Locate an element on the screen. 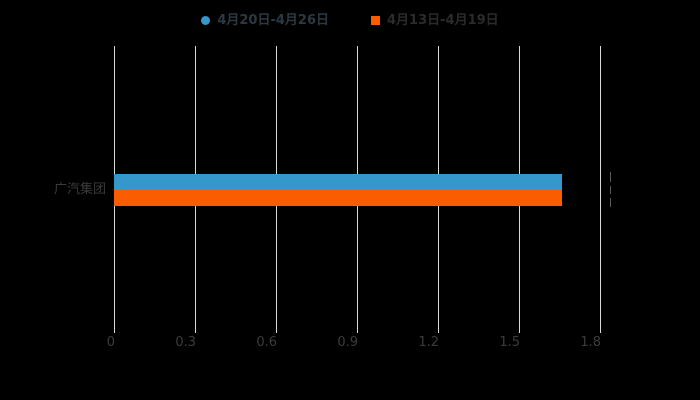  legend-label-current-week: 4月20日-4月26日 is located at coordinates (273, 20).